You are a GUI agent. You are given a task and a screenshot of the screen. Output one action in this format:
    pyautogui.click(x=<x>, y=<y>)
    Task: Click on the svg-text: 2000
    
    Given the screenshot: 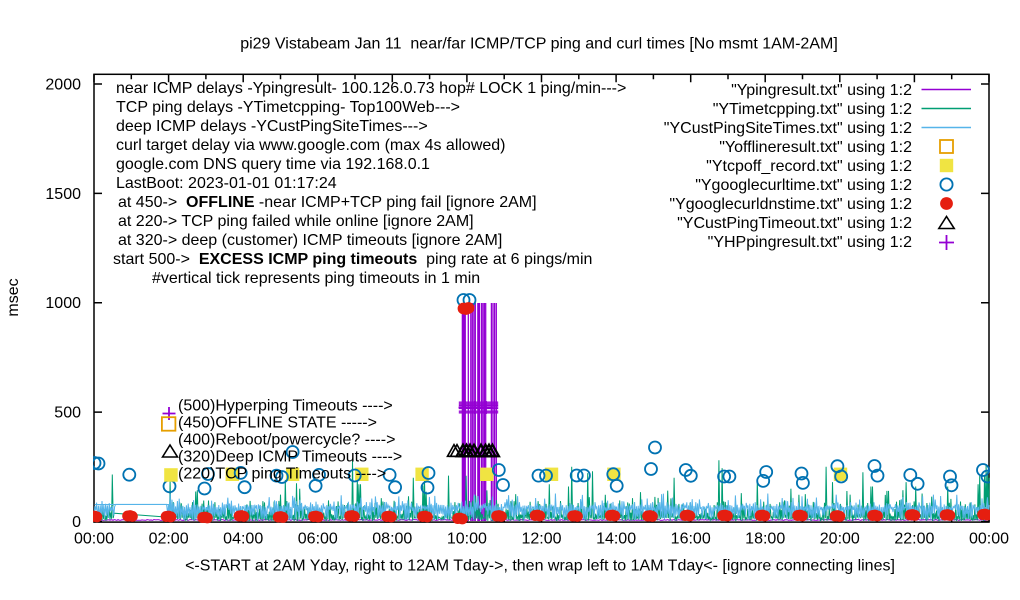 What is the action you would take?
    pyautogui.click(x=63, y=85)
    